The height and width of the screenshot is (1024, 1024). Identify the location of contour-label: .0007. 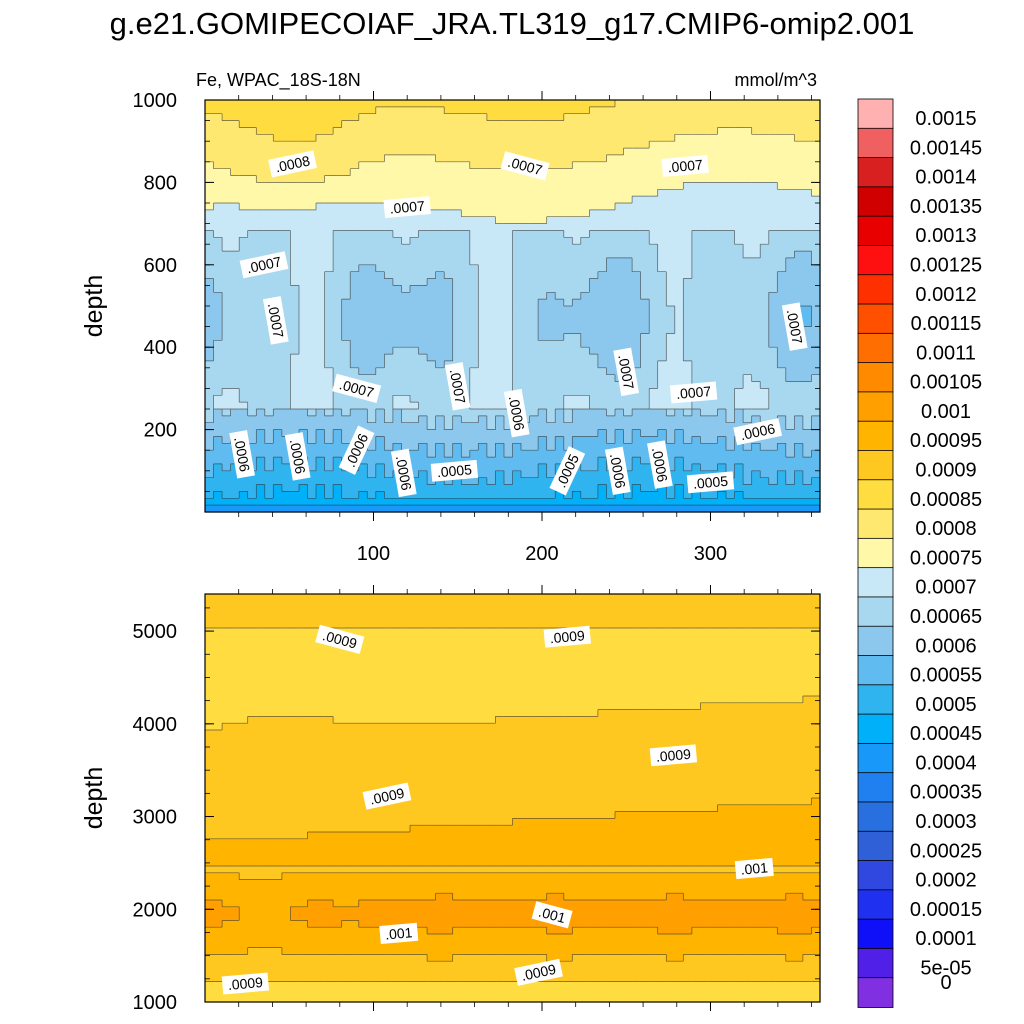
(457, 386).